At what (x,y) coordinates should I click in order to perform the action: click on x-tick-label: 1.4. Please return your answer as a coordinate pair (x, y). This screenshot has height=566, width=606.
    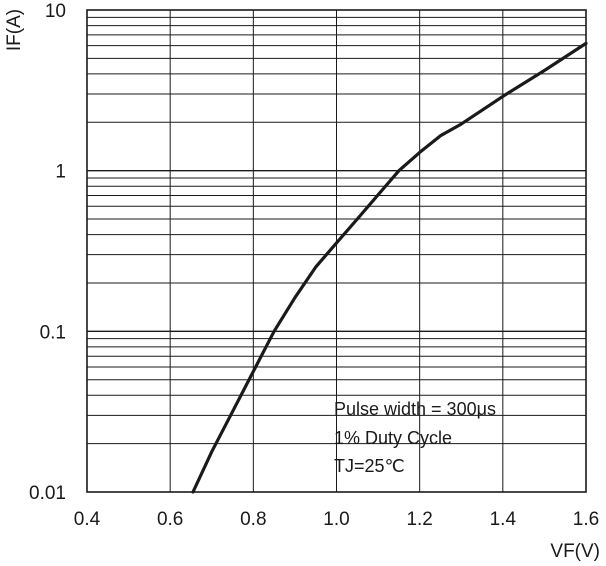
    Looking at the image, I should click on (503, 519).